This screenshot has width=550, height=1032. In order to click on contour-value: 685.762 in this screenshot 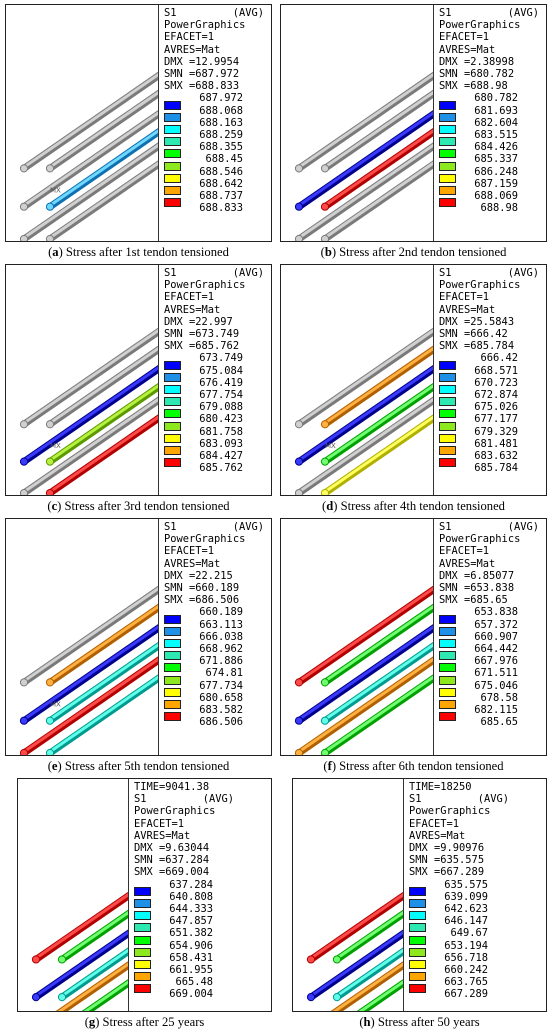, I will do `click(221, 468)`.